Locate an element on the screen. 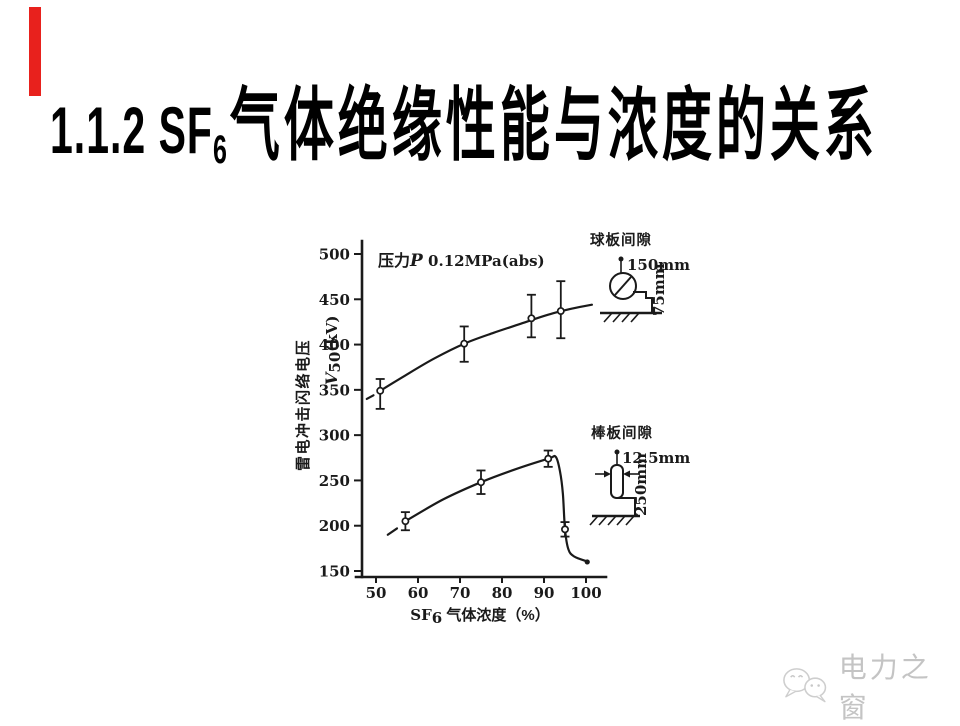 The width and height of the screenshot is (960, 726). watermark: 电力之窗 is located at coordinates (870, 686).